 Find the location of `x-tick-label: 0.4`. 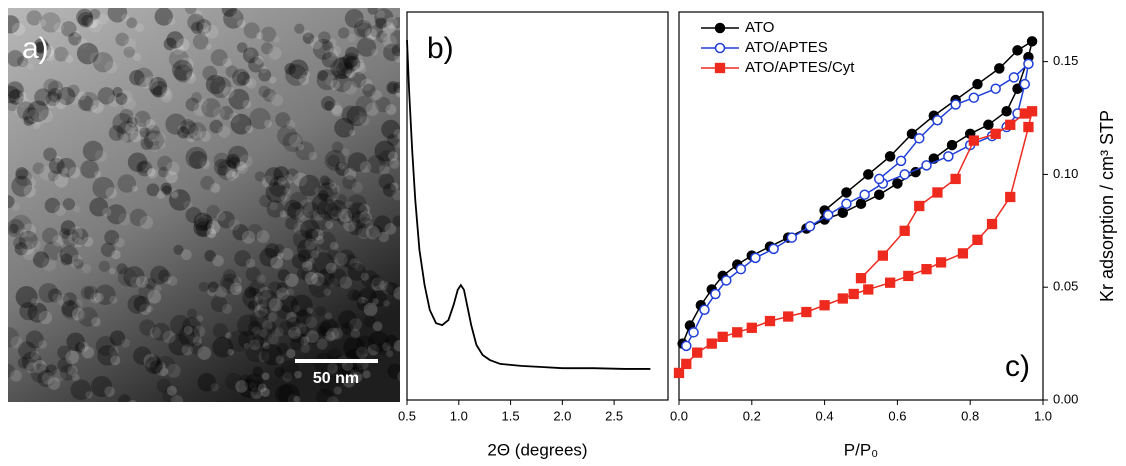

x-tick-label: 0.4 is located at coordinates (825, 415).